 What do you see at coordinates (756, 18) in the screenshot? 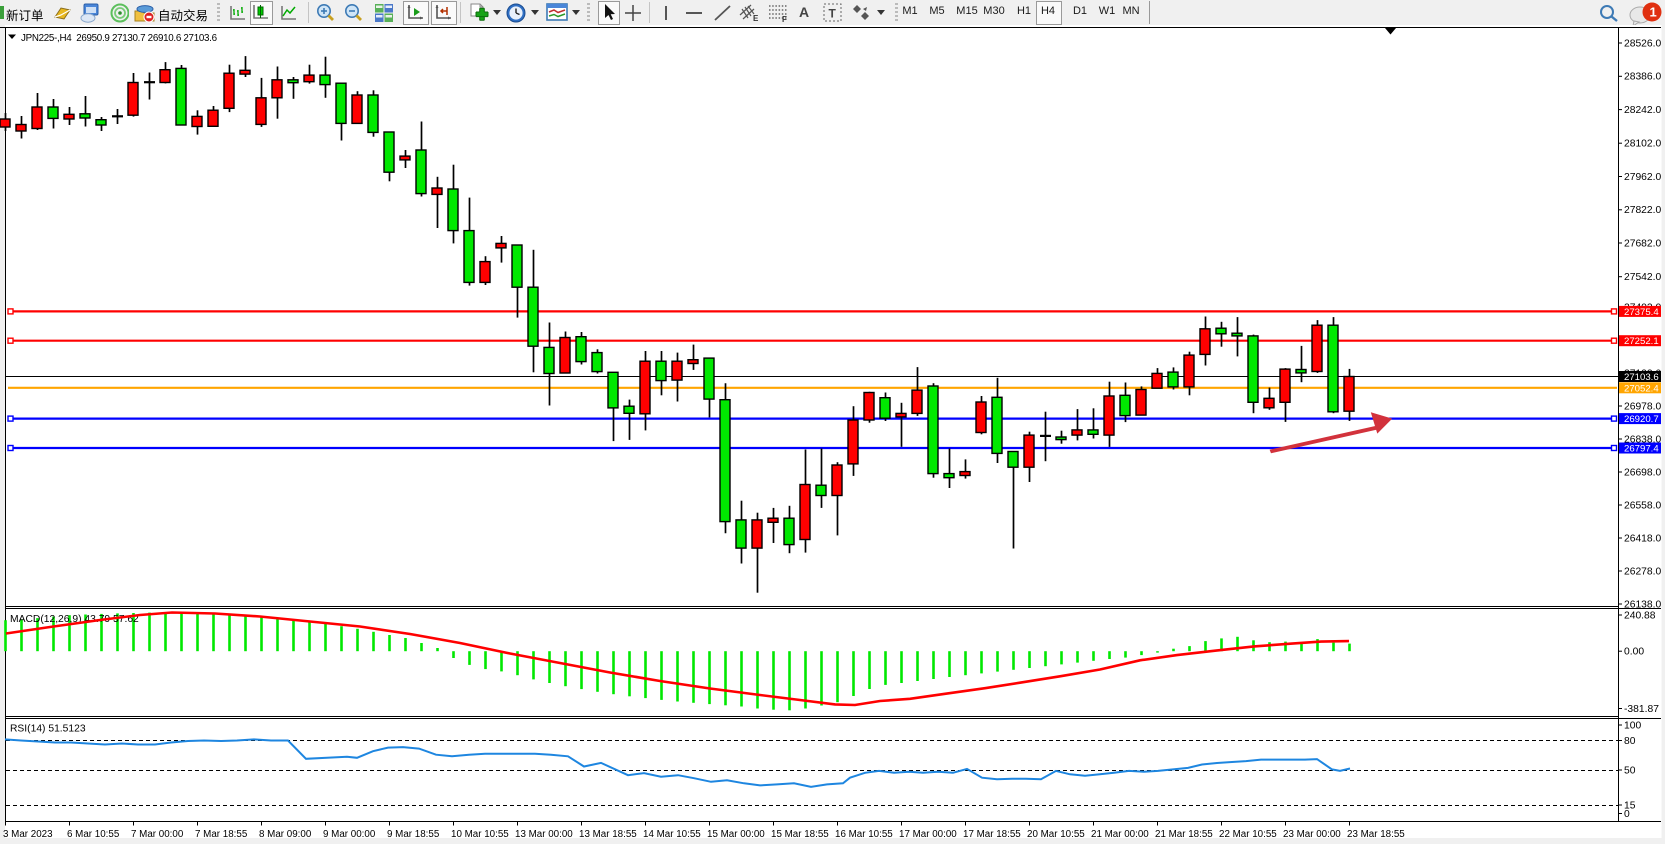
I see `svg-text: E` at bounding box center [756, 18].